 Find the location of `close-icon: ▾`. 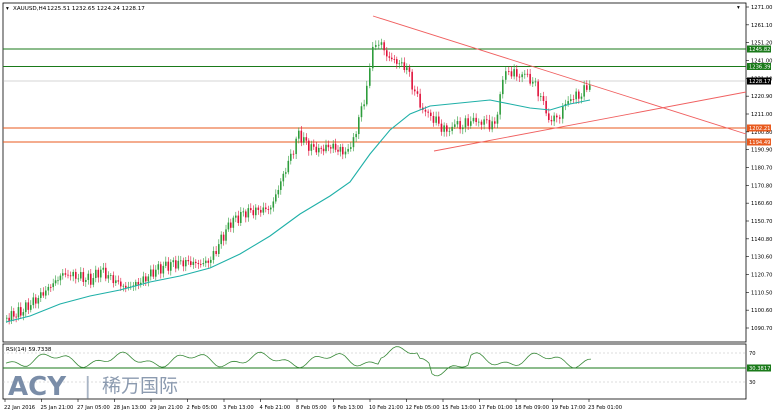

close-icon: ▾ is located at coordinates (738, 8).